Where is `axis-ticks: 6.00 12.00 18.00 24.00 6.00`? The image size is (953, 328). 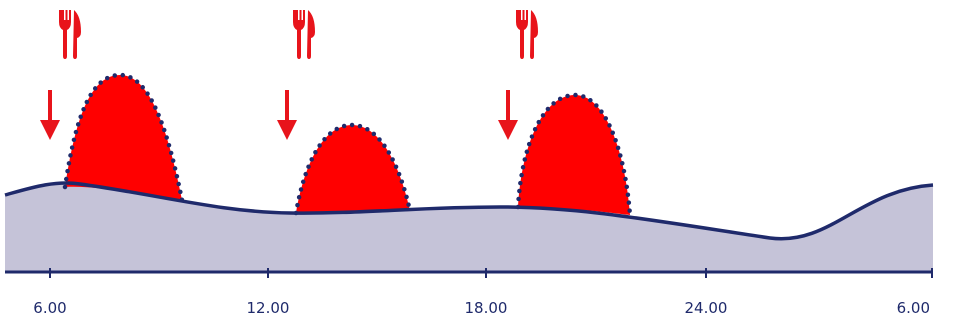 axis-ticks: 6.00 12.00 18.00 24.00 6.00 is located at coordinates (483, 292).